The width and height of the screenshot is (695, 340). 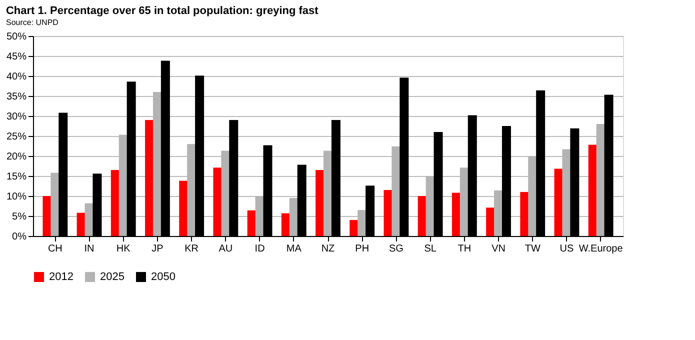 I want to click on x-tick-label: HK, so click(x=123, y=249).